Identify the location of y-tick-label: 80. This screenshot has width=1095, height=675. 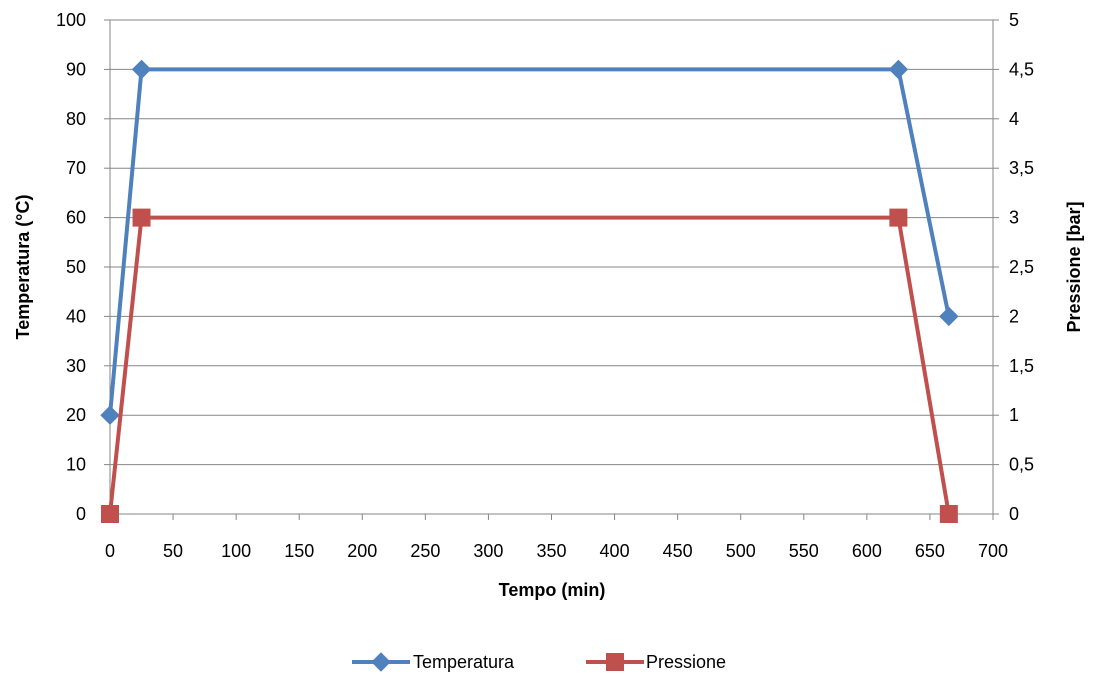
(76, 119).